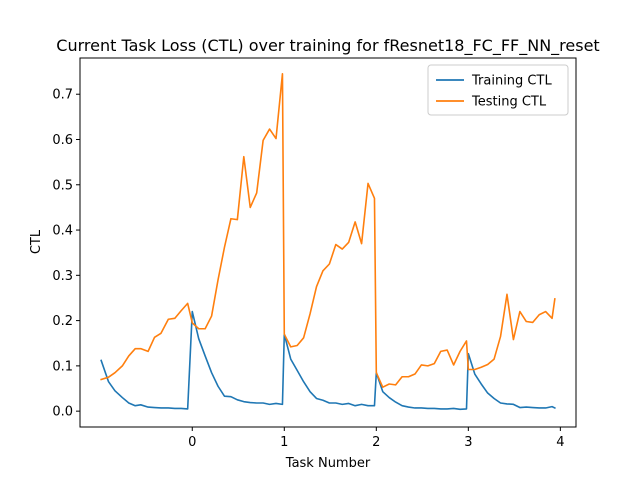  What do you see at coordinates (62, 140) in the screenshot?
I see `y-tick-label: 0.6` at bounding box center [62, 140].